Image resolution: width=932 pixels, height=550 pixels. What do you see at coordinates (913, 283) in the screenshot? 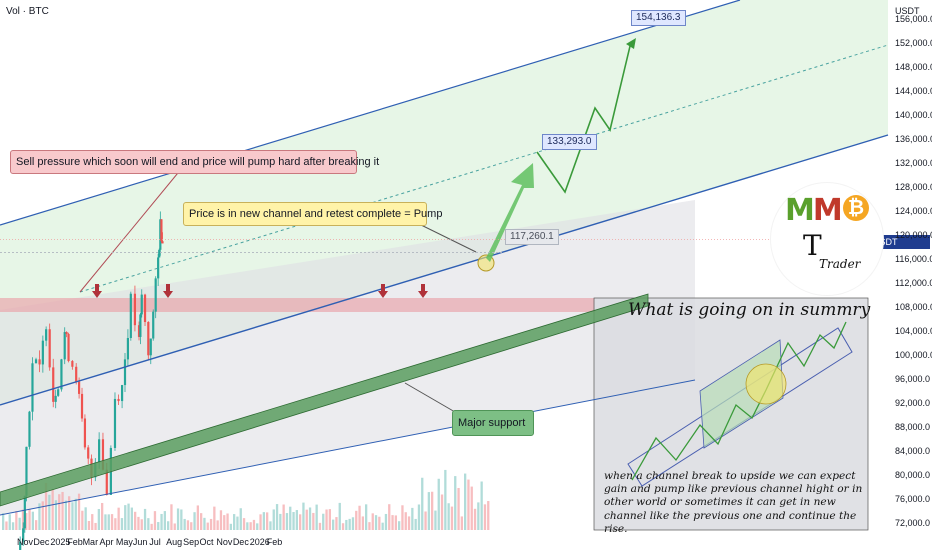
I see `y-axis-tick-label: 112,000.0` at bounding box center [913, 283].